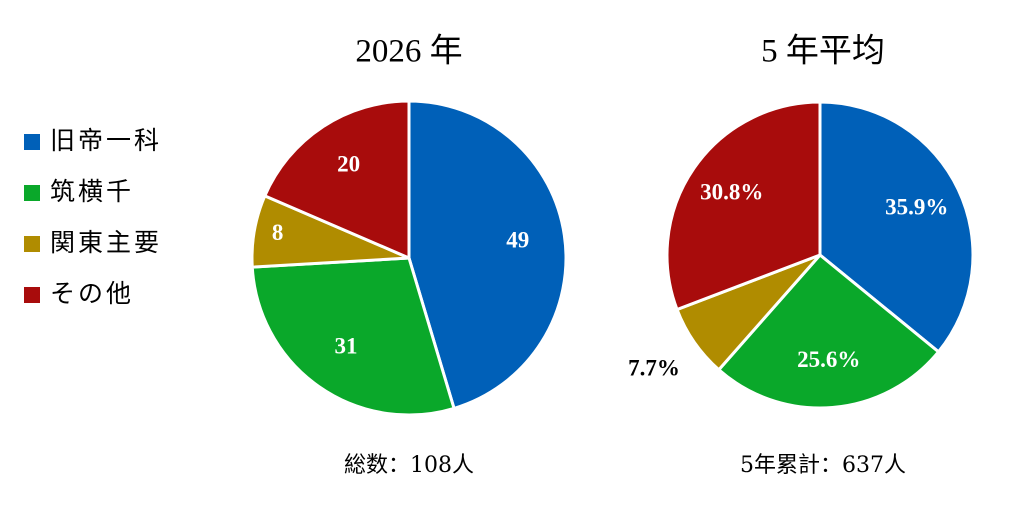  Describe the element at coordinates (828, 359) in the screenshot. I see `data-label: 25.6%` at that location.